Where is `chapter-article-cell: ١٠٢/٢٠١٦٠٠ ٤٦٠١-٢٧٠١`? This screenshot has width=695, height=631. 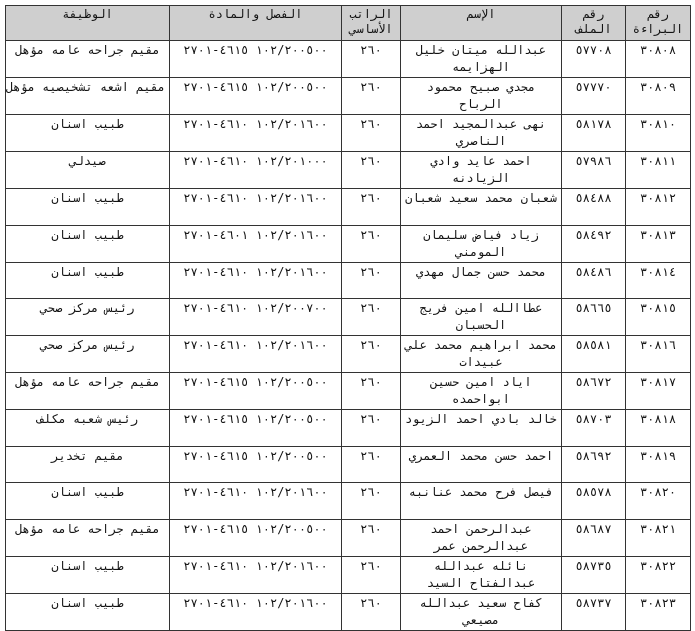 chapter-article-cell: ١٠٢/٢٠١٦٠٠ ٤٦٠١-٢٧٠١ is located at coordinates (255, 243).